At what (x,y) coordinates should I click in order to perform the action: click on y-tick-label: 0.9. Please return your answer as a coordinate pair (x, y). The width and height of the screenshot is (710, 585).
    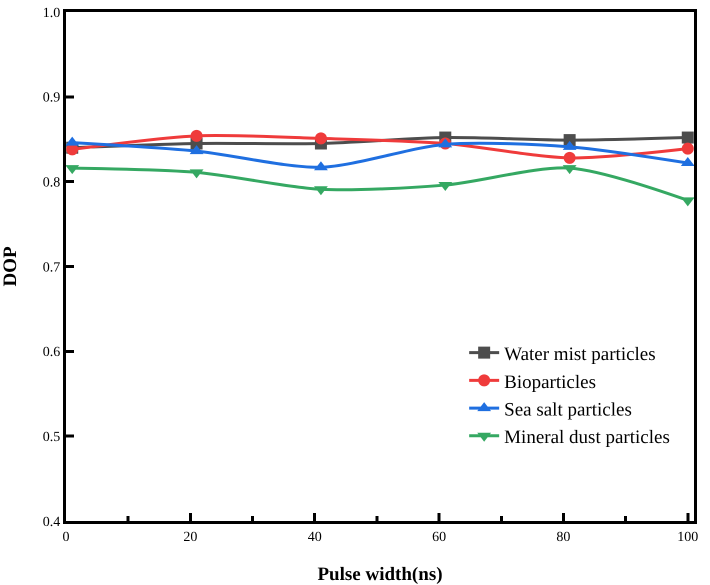
    Looking at the image, I should click on (51, 98).